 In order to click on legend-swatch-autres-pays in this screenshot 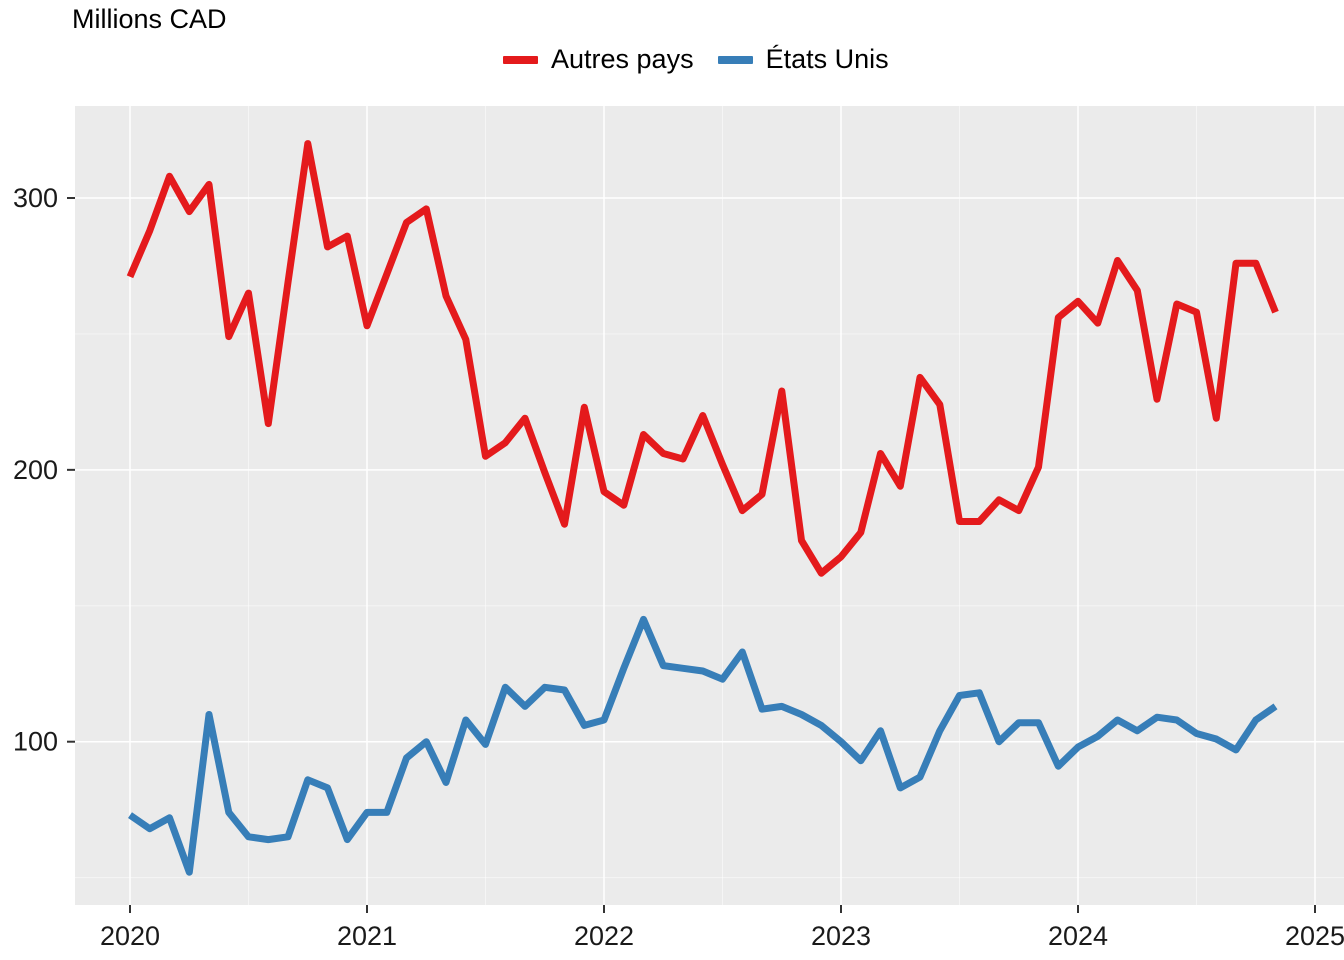, I will do `click(520, 59)`.